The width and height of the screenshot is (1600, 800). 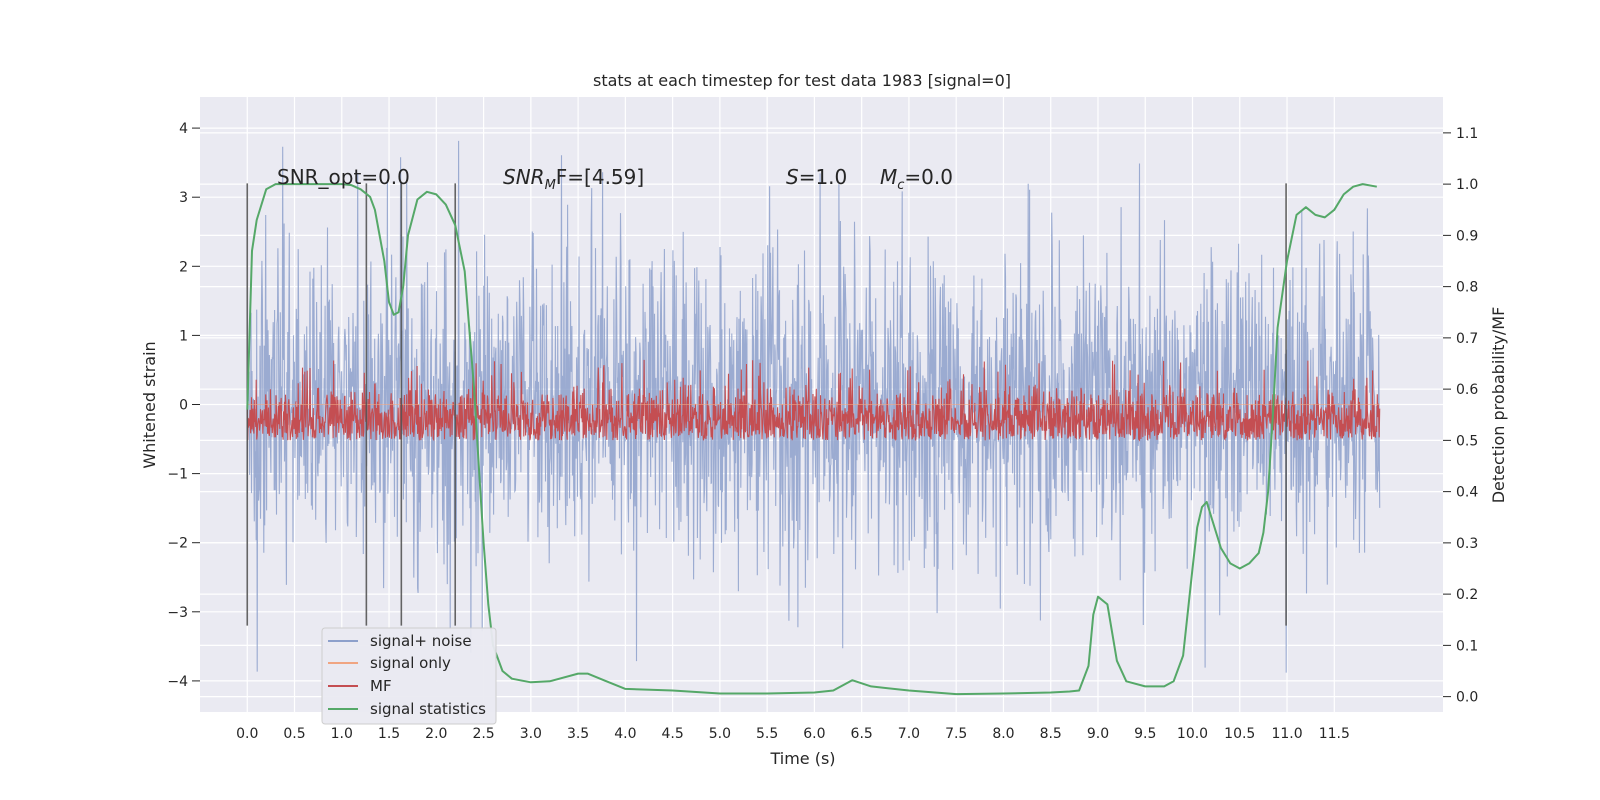 I want to click on y2-tick-label: 0.9, so click(x=1467, y=236).